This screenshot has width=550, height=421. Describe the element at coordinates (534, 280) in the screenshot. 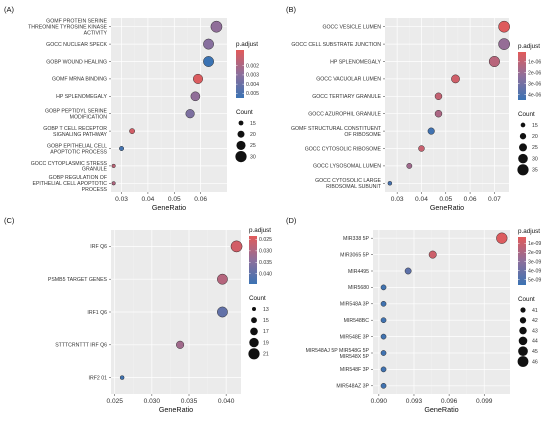

I see `color-legend-label: 5e-09` at that location.